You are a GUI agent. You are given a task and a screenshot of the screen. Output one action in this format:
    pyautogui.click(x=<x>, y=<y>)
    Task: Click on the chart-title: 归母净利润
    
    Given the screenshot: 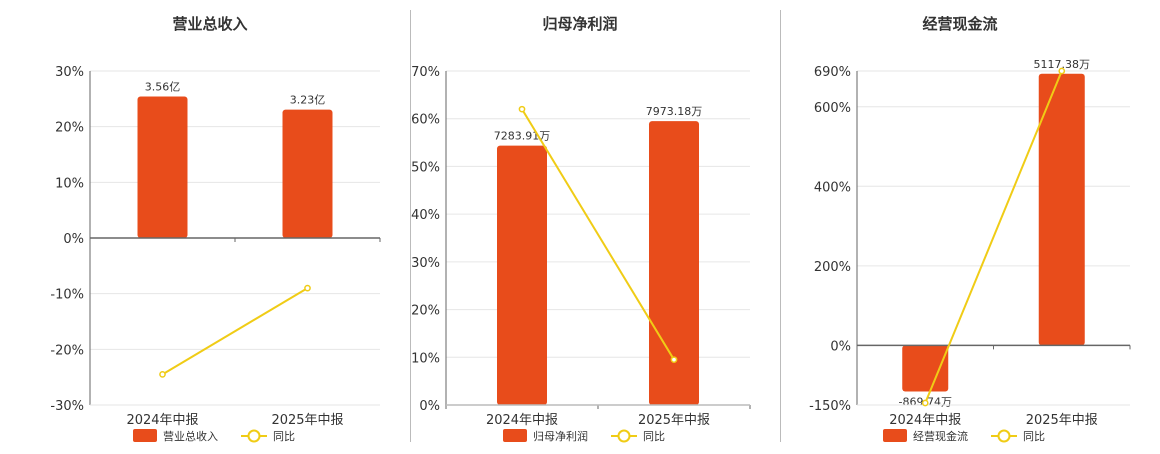 What is the action you would take?
    pyautogui.click(x=579, y=24)
    